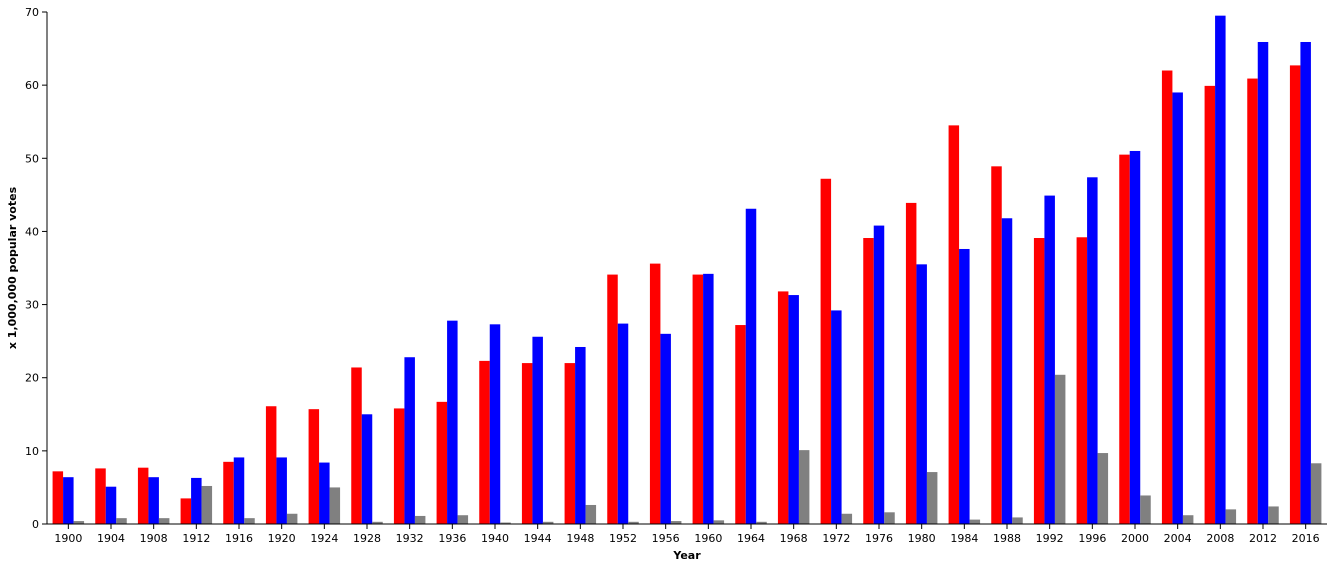  Describe the element at coordinates (794, 538) in the screenshot. I see `x-tick-label: 1968` at that location.